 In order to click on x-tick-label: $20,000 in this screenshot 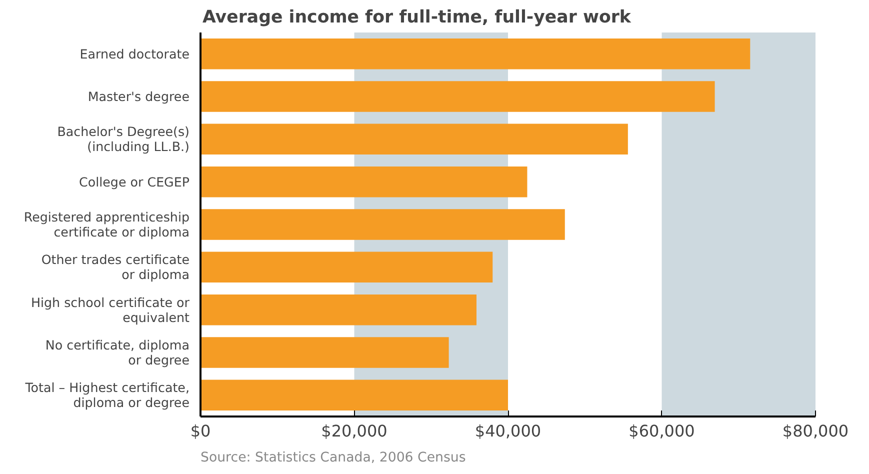, I will do `click(354, 431)`.